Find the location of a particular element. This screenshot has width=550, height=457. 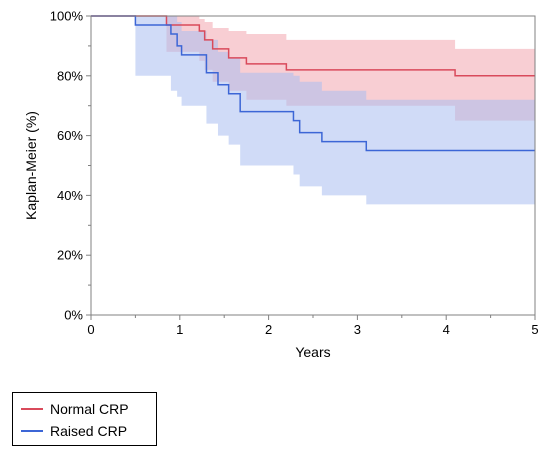

y-tick-label: 80% is located at coordinates (70, 75).